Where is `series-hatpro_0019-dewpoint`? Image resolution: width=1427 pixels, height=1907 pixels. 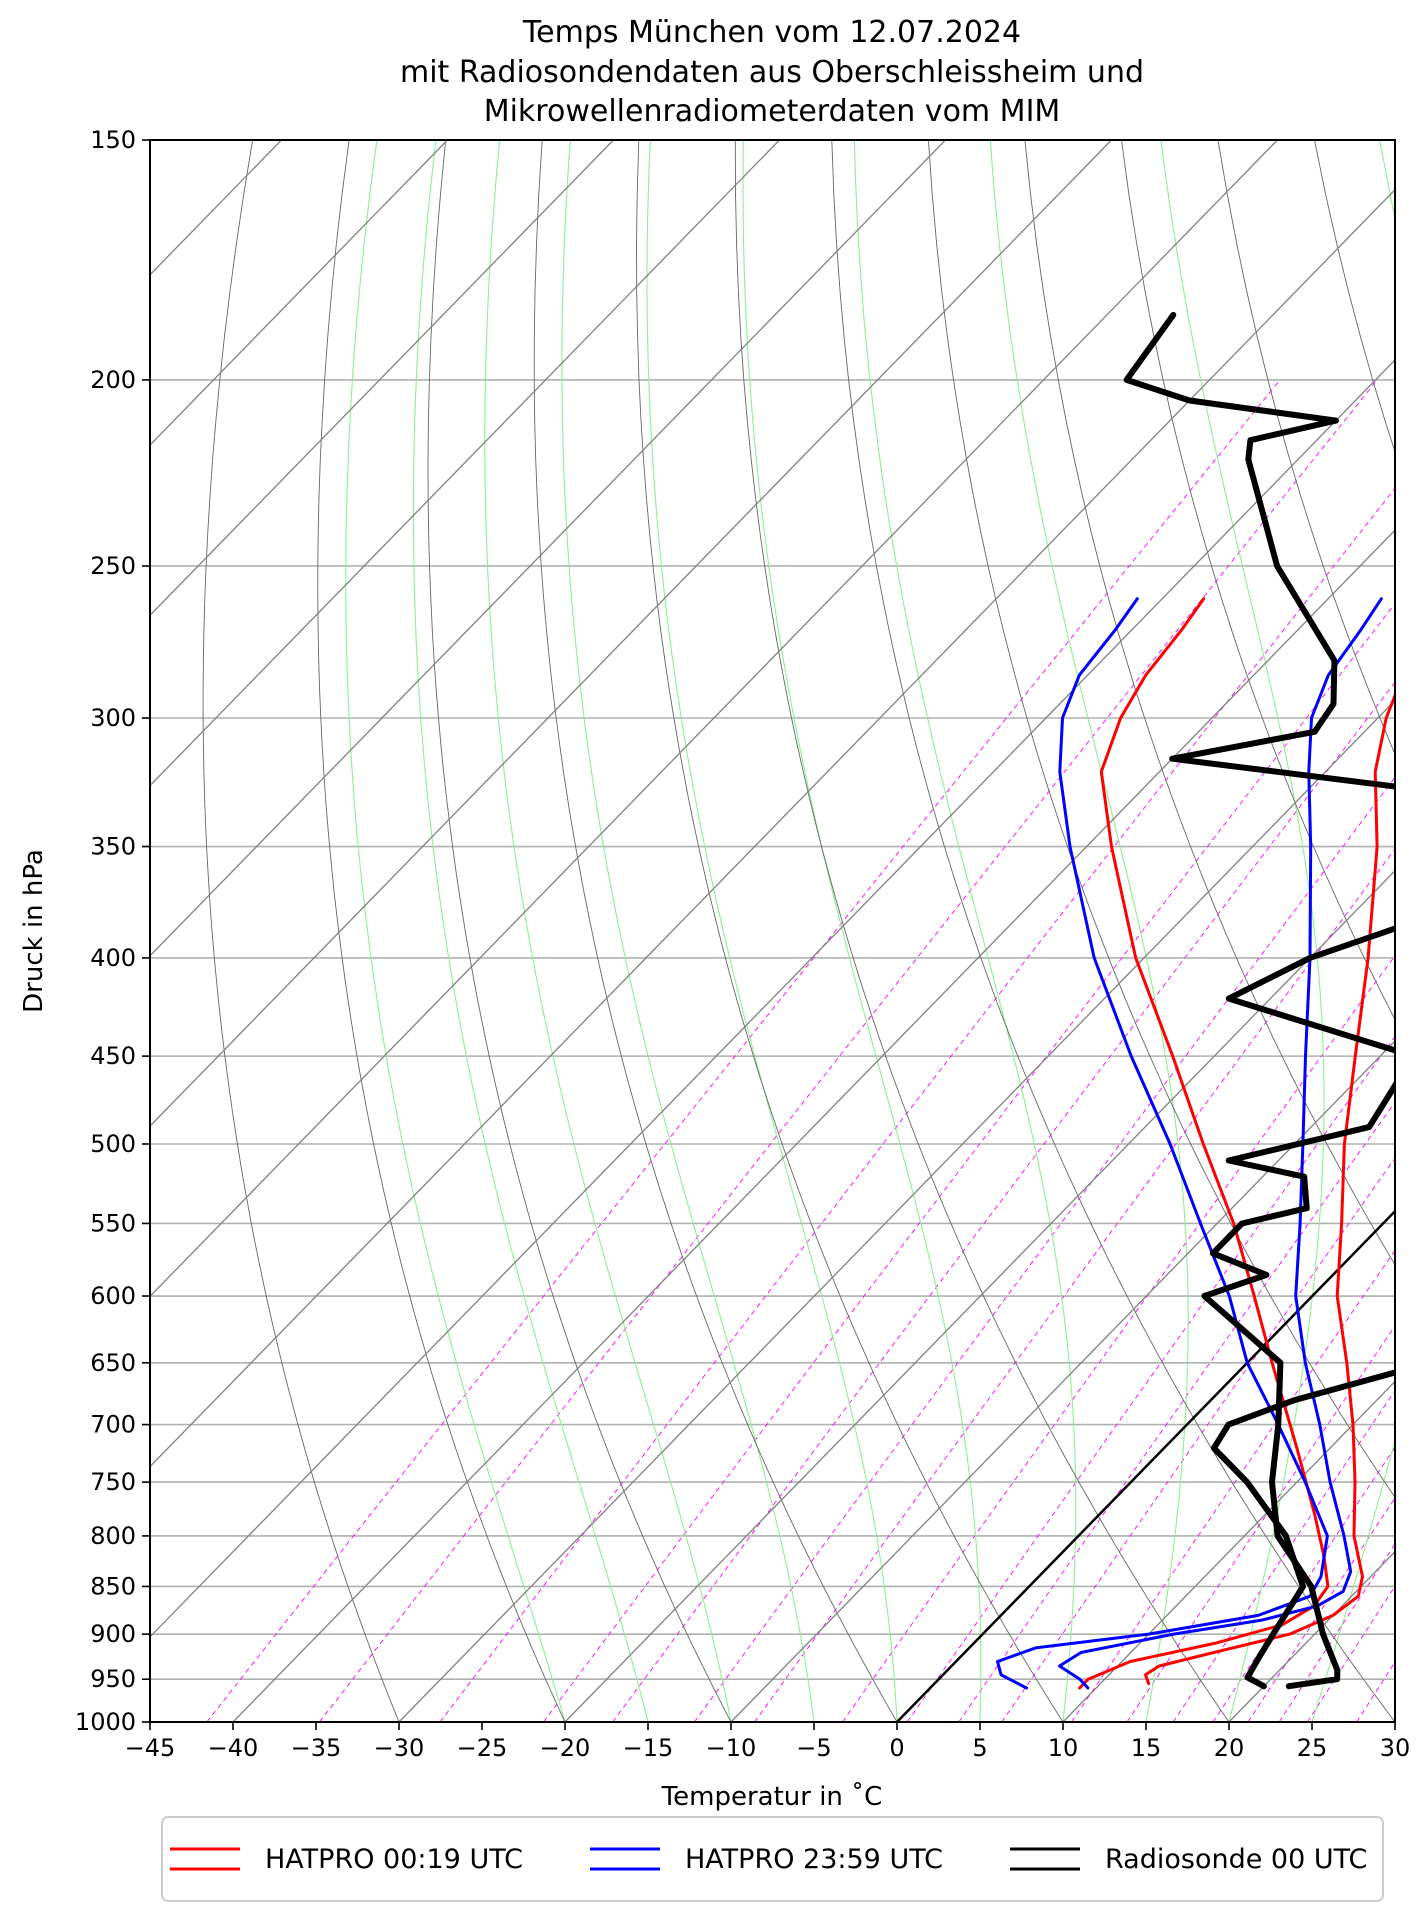
series-hatpro_0019-dewpoint is located at coordinates (1204, 1143).